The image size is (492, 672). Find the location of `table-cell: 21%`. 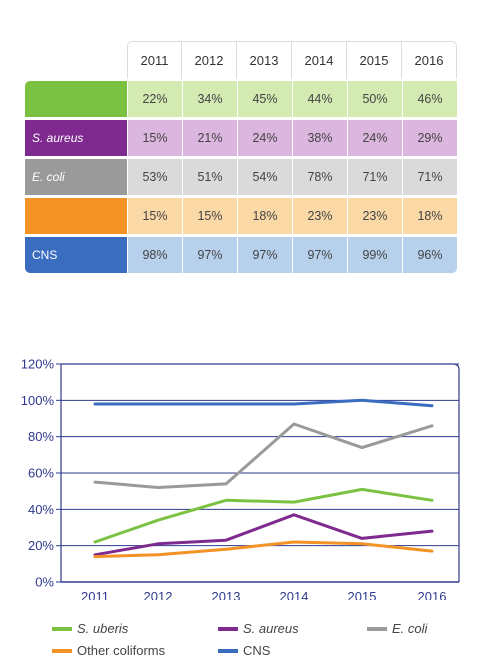

table-cell: 21% is located at coordinates (209, 138).